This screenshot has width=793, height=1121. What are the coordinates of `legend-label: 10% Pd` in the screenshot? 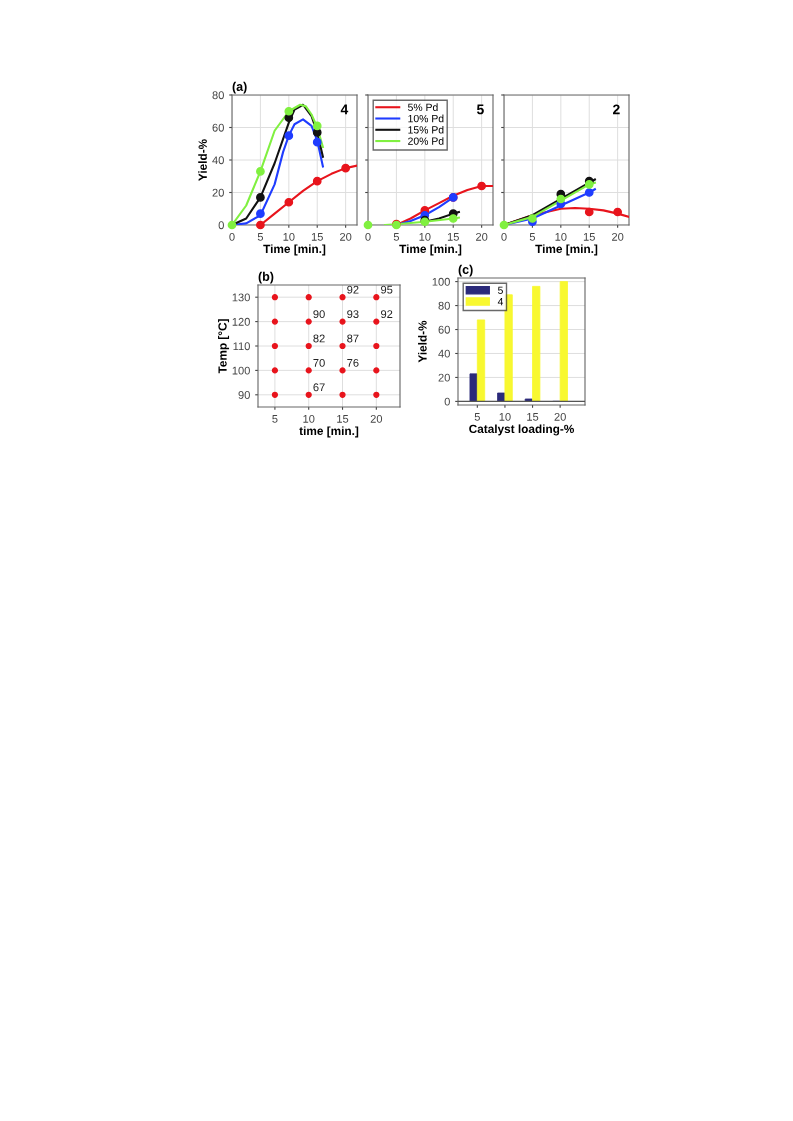 It's located at (426, 118).